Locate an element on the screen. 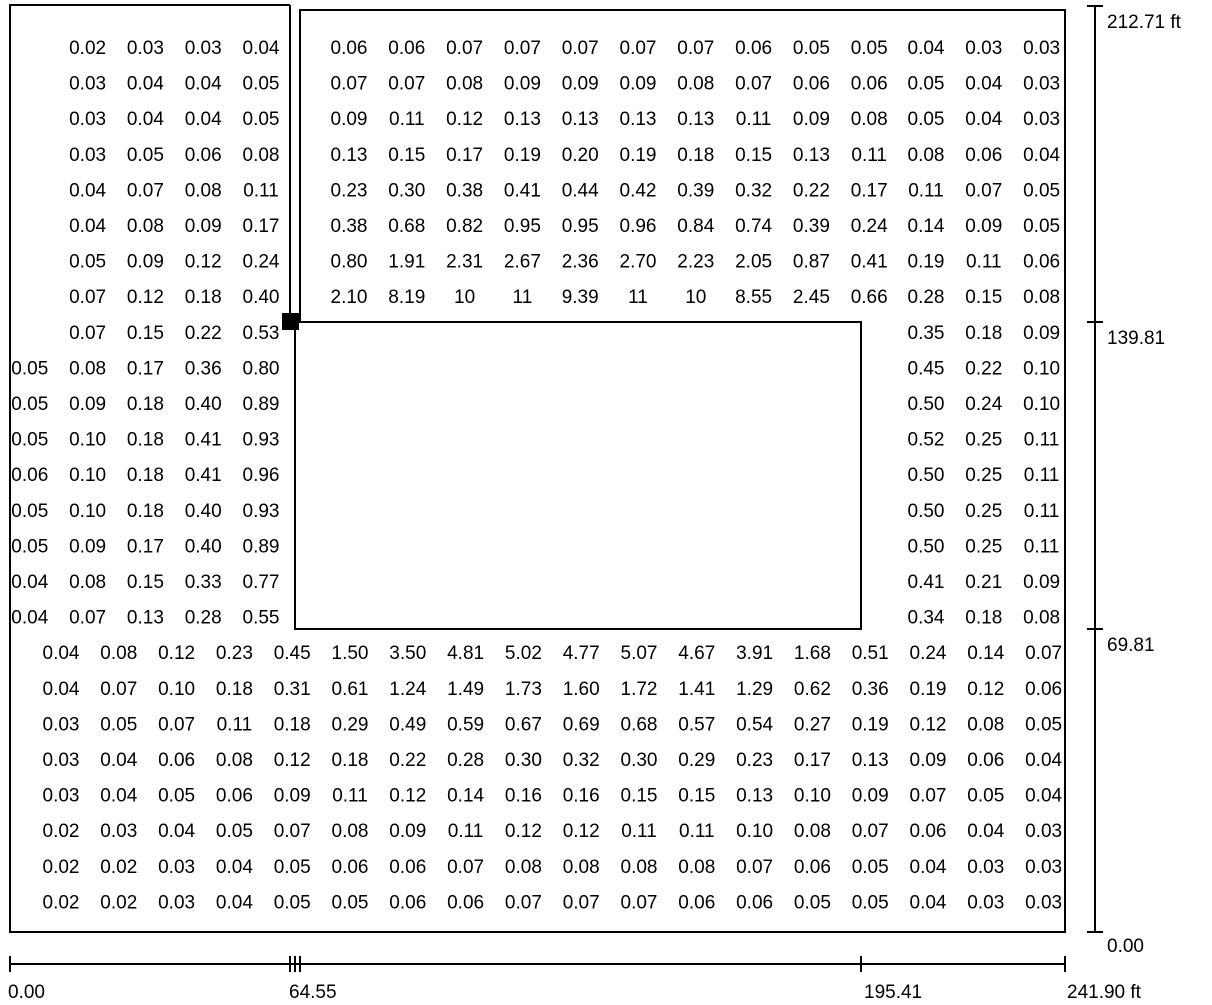 This screenshot has height=1005, width=1212. grid-value: 8.55 is located at coordinates (753, 297).